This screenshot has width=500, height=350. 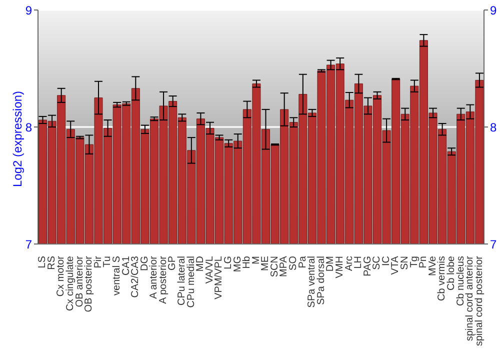 What do you see at coordinates (414, 262) in the screenshot?
I see `x-tick-label: Tg` at bounding box center [414, 262].